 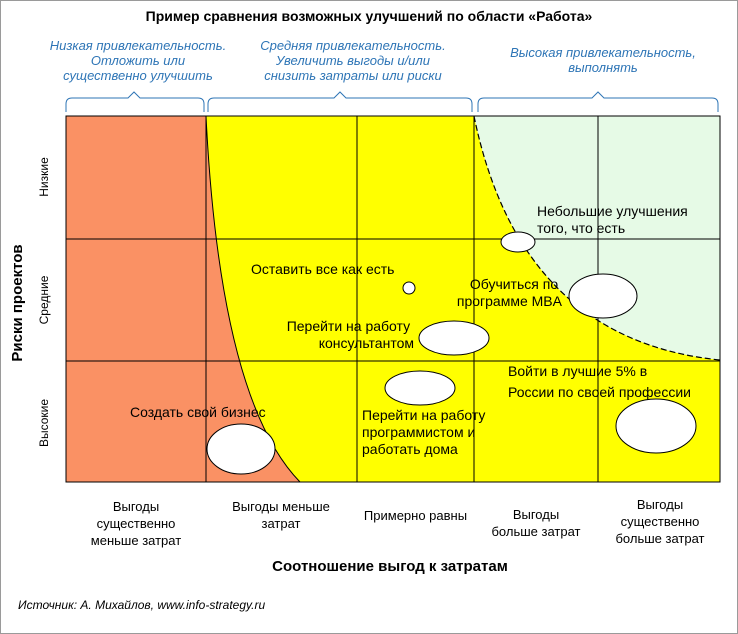 I want to click on zone-high-area, so click(x=597, y=238).